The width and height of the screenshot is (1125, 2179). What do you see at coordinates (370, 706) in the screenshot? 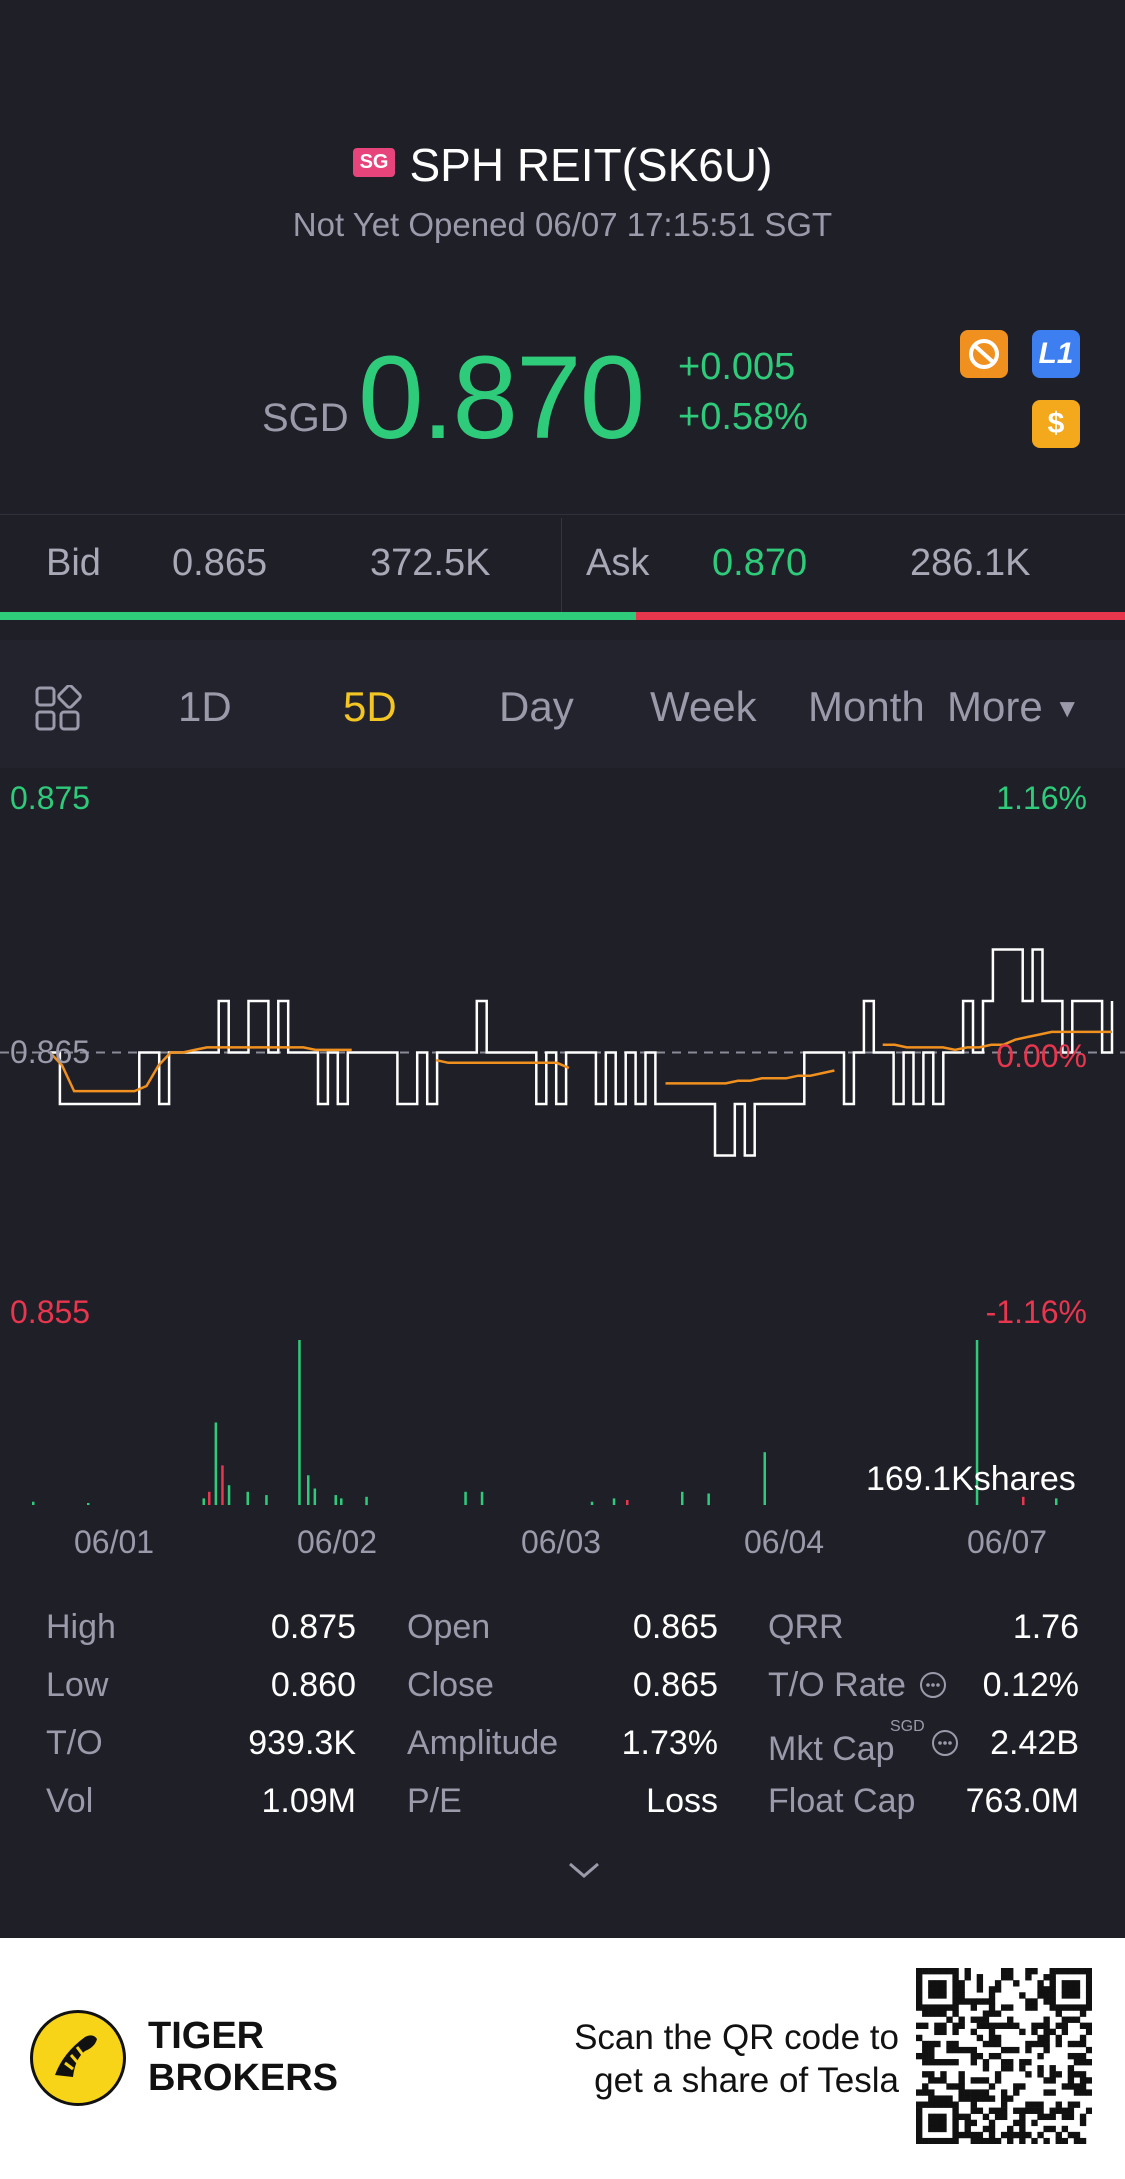
I see `tab-5d: 5D` at bounding box center [370, 706].